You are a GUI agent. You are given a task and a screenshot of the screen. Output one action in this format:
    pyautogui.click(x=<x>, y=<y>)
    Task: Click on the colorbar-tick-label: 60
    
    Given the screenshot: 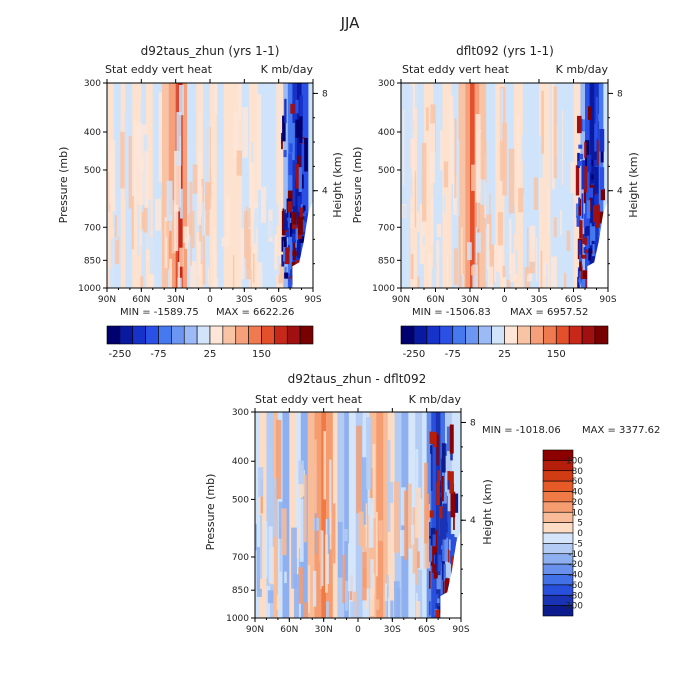 What is the action you would take?
    pyautogui.click(x=578, y=482)
    